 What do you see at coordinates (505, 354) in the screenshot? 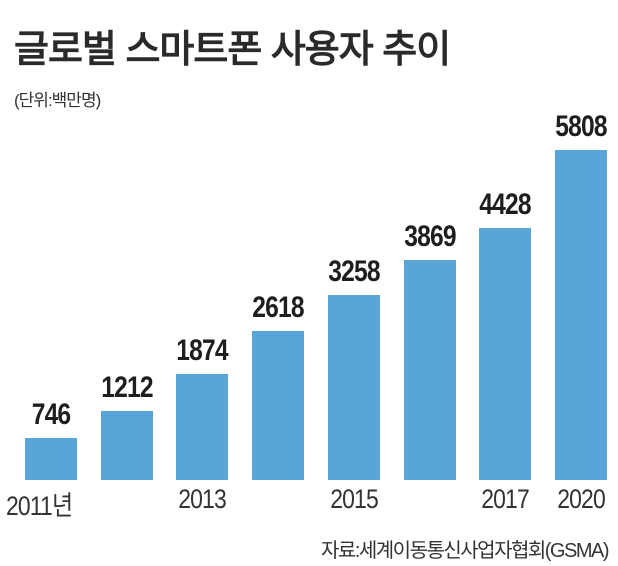
I see `bar-2017` at bounding box center [505, 354].